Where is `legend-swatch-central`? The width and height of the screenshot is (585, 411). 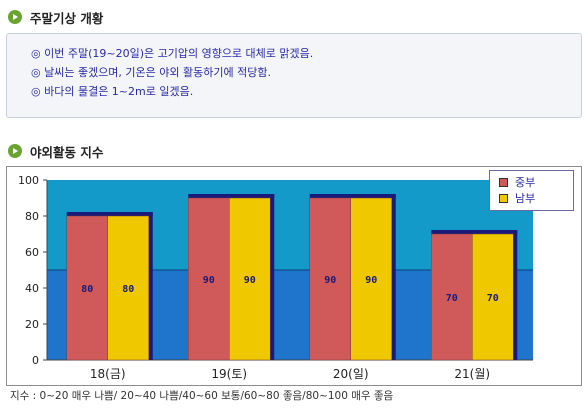
legend-swatch-central is located at coordinates (503, 182).